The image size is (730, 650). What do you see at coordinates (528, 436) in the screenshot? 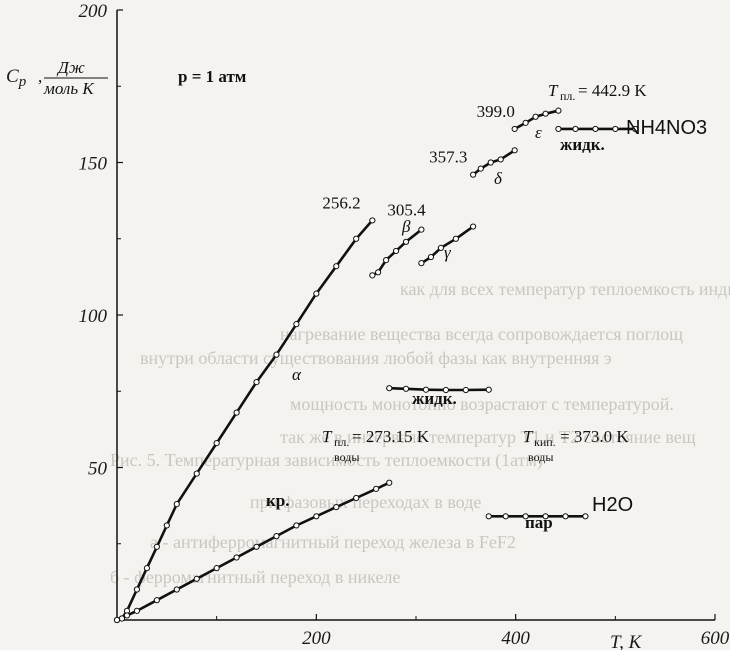
I see `t-boil-h2o-symbol: T` at bounding box center [528, 436].